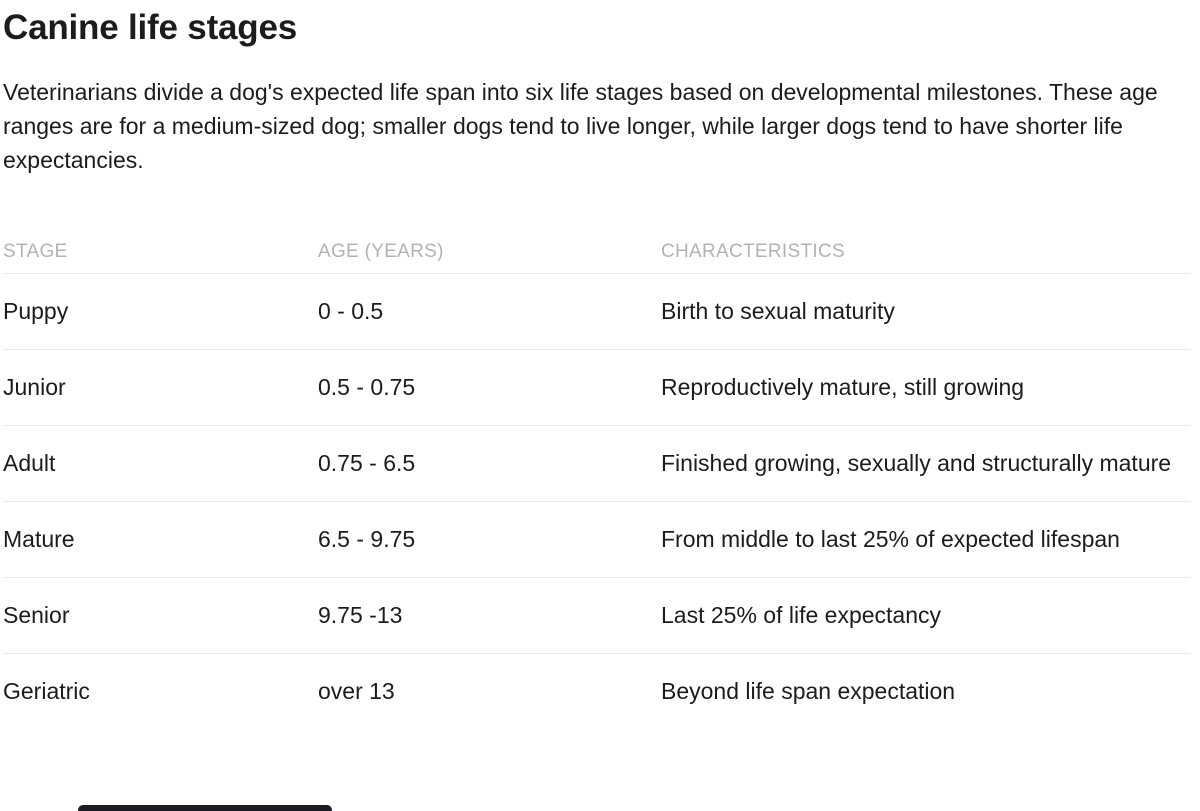 This screenshot has width=1200, height=811. Describe the element at coordinates (34, 387) in the screenshot. I see `stage-cell: Junior` at that location.